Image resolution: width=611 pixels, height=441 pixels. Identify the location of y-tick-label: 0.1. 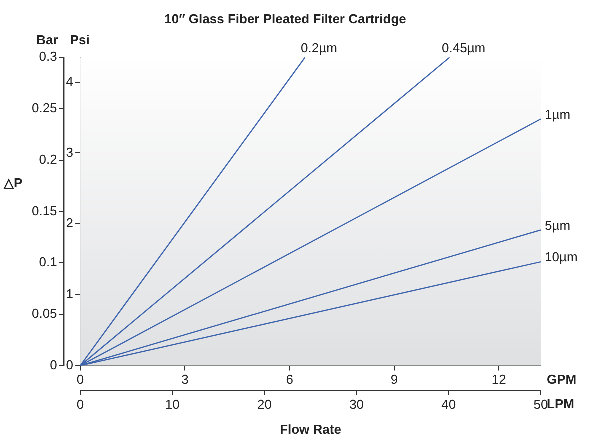
(48, 262).